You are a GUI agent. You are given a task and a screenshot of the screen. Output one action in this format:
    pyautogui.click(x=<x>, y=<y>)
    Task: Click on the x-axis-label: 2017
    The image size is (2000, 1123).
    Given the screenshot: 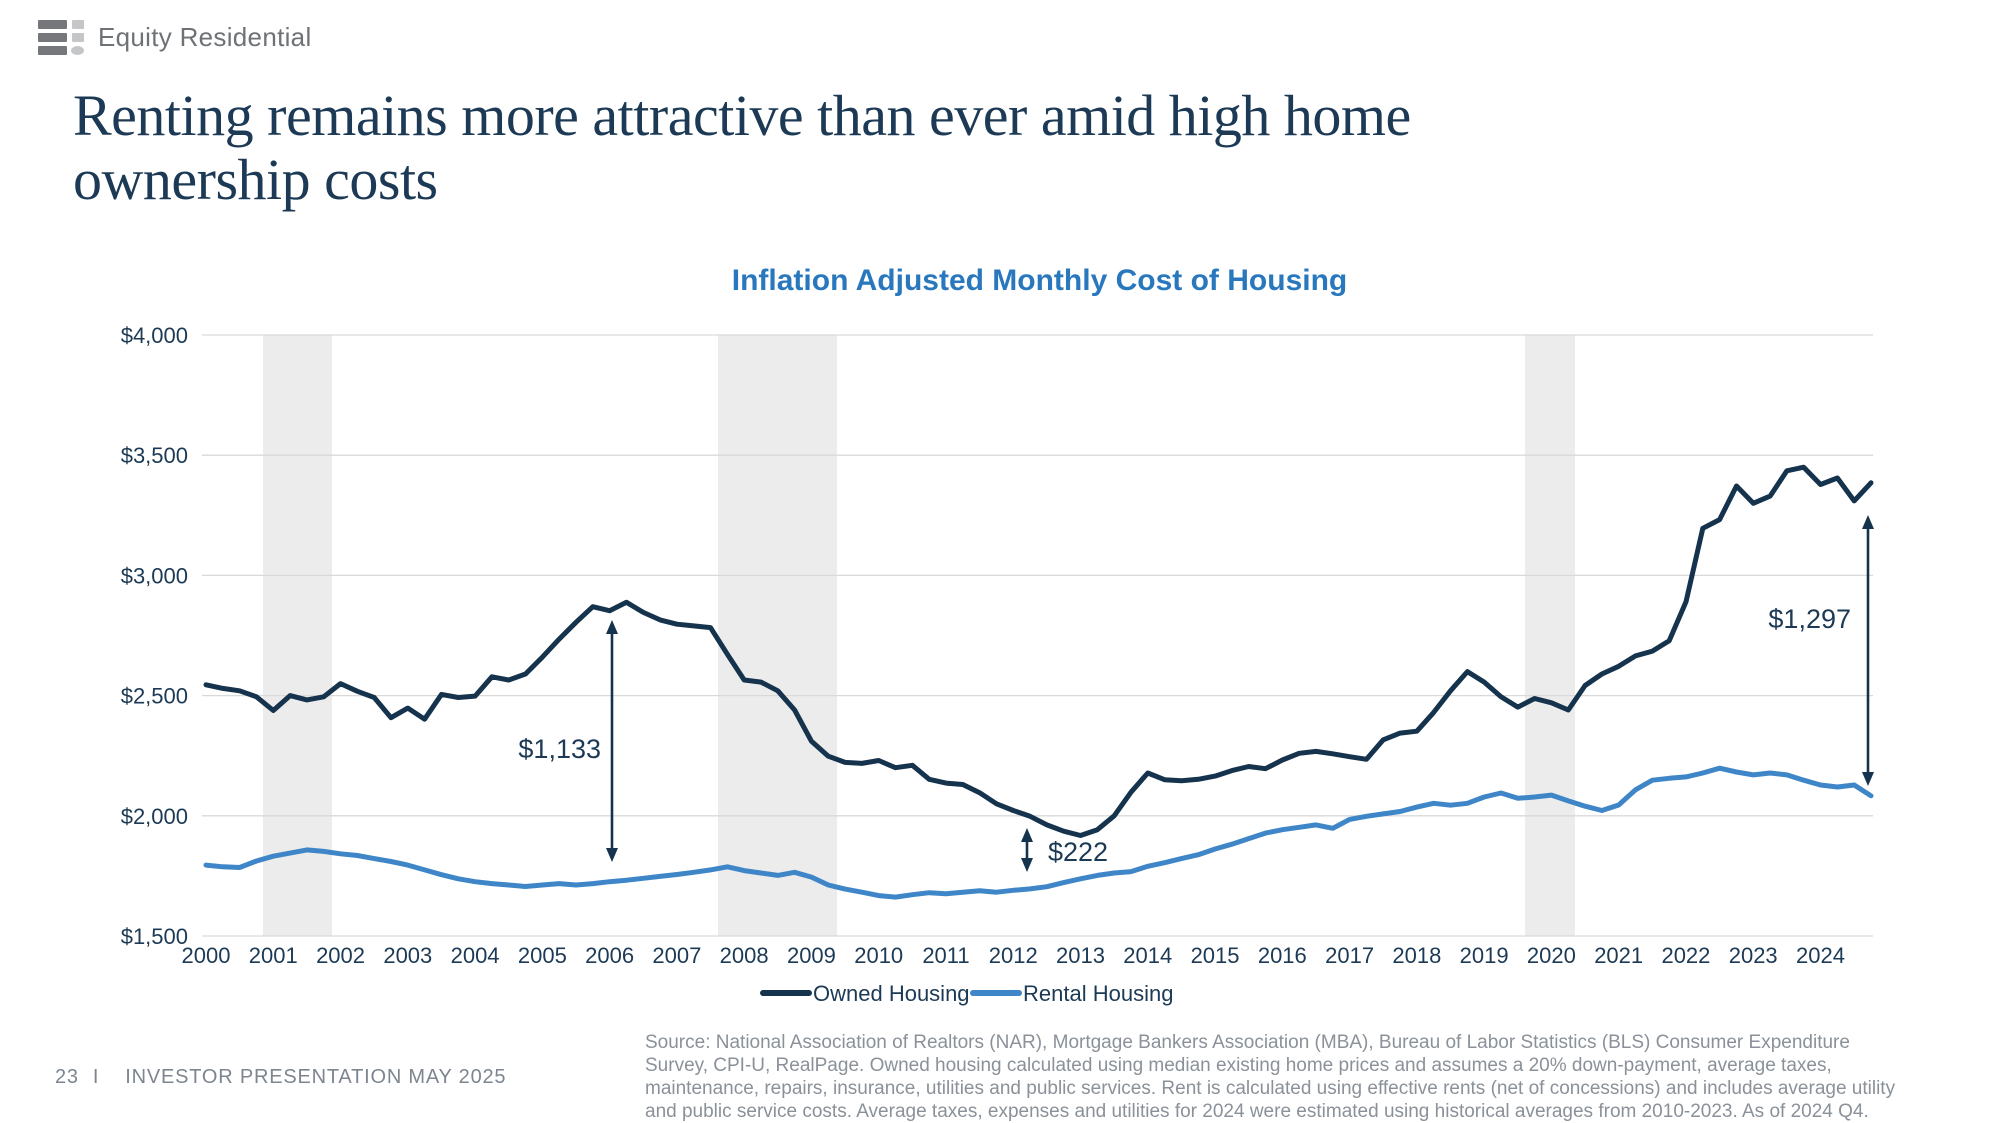 What is the action you would take?
    pyautogui.click(x=1349, y=955)
    